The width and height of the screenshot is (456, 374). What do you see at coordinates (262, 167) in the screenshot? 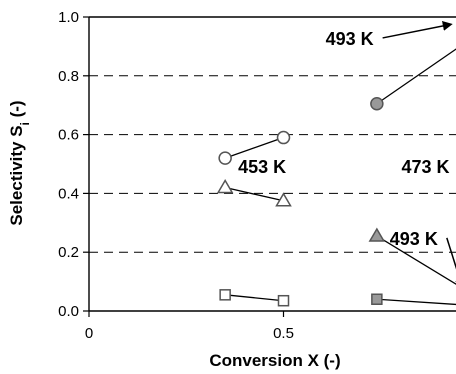
I see `temperature-label: 453 K` at bounding box center [262, 167].